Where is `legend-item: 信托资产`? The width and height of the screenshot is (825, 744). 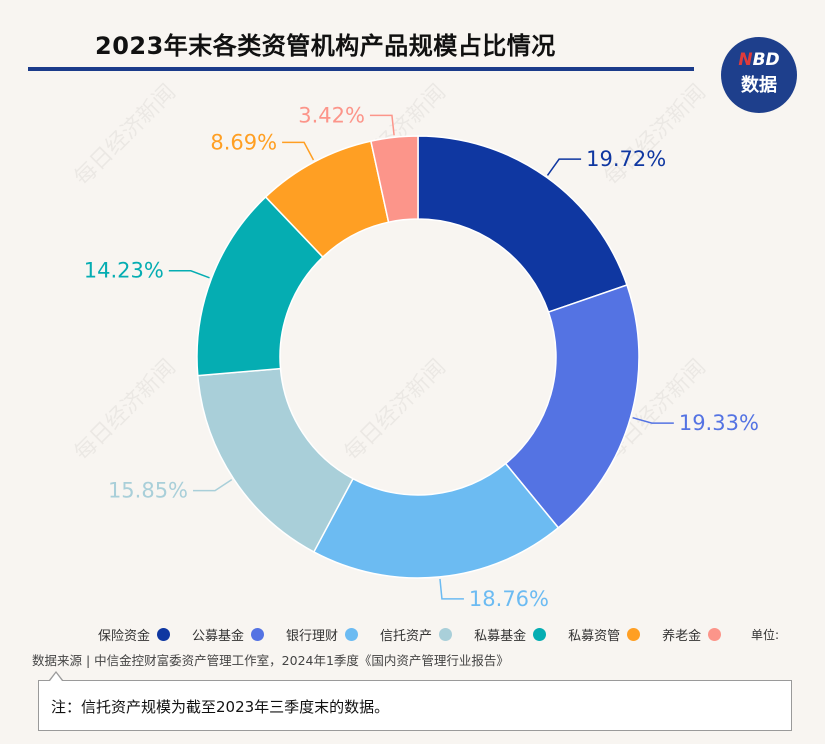 legend-item: 信托资产 is located at coordinates (416, 634).